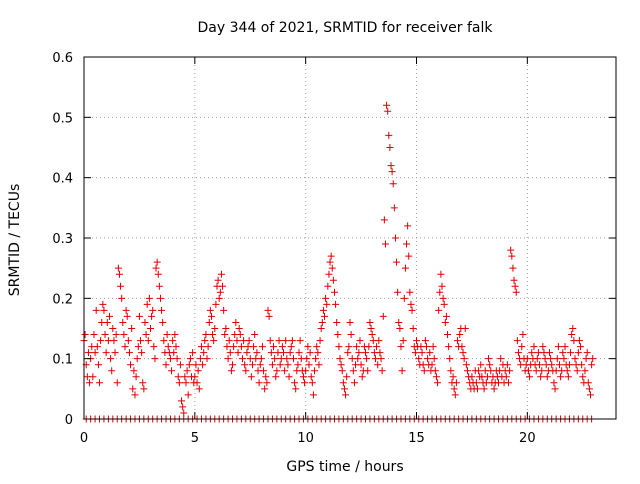  I want to click on y-tick-label: 0.2, so click(62, 299).